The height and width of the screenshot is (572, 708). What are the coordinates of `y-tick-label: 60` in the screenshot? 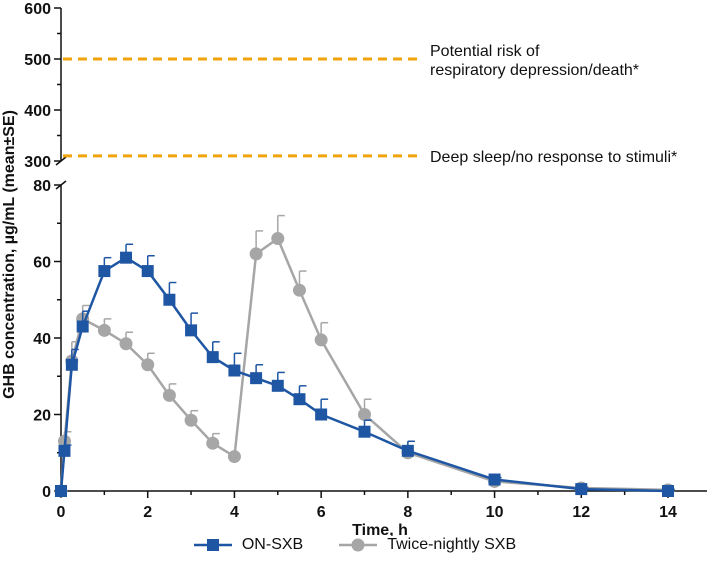 It's located at (42, 263).